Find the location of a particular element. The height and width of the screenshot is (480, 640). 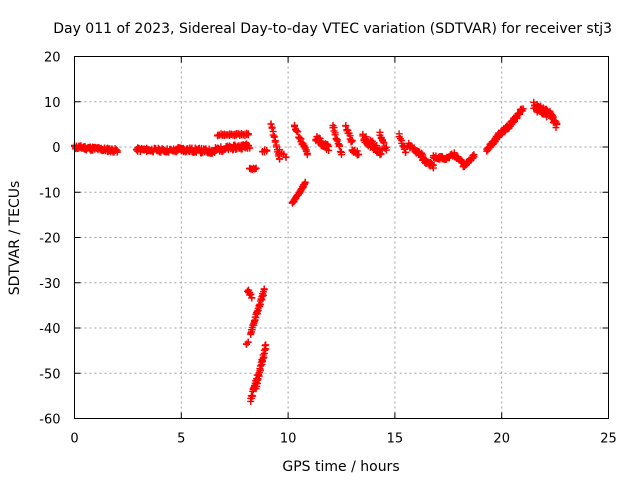

x-axis-label: GPS time / hours is located at coordinates (340, 467).